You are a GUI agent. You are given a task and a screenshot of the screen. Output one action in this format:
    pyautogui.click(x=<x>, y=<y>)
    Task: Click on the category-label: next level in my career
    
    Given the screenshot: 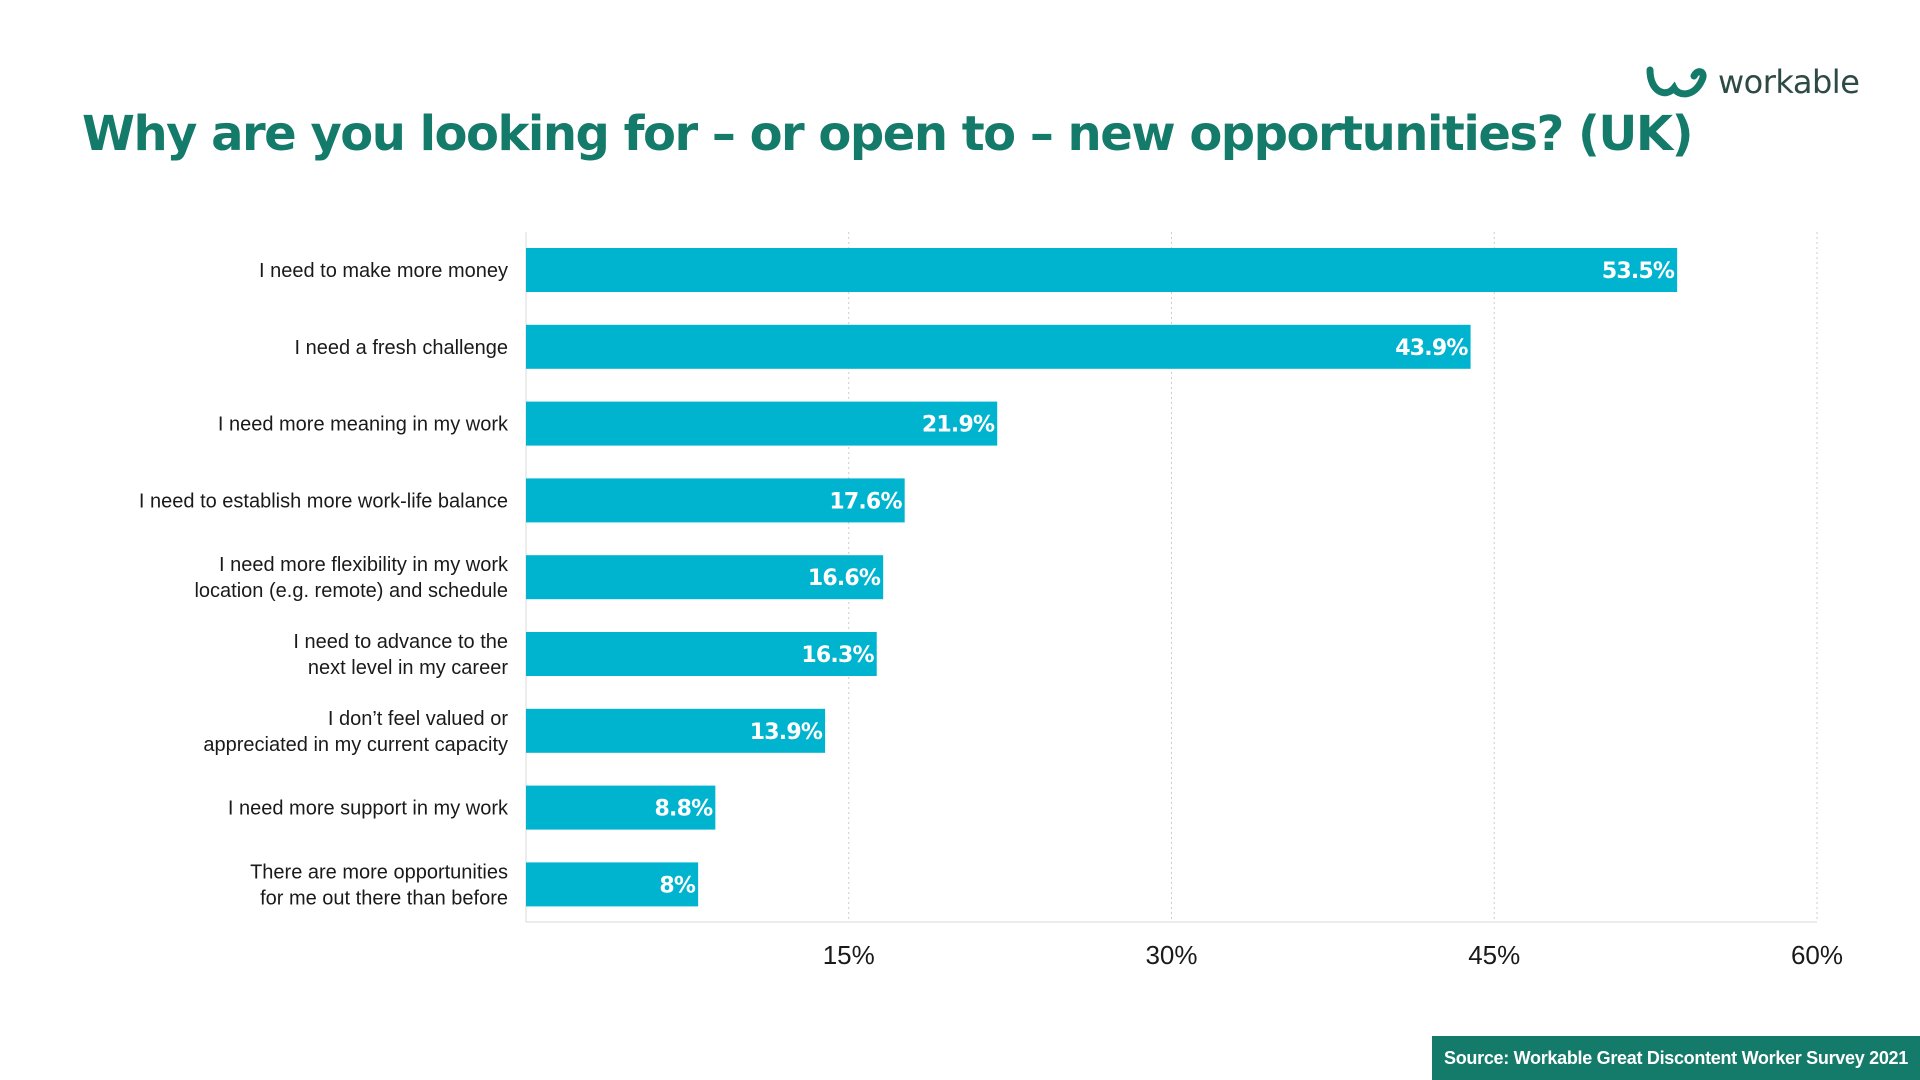 What is the action you would take?
    pyautogui.click(x=408, y=668)
    